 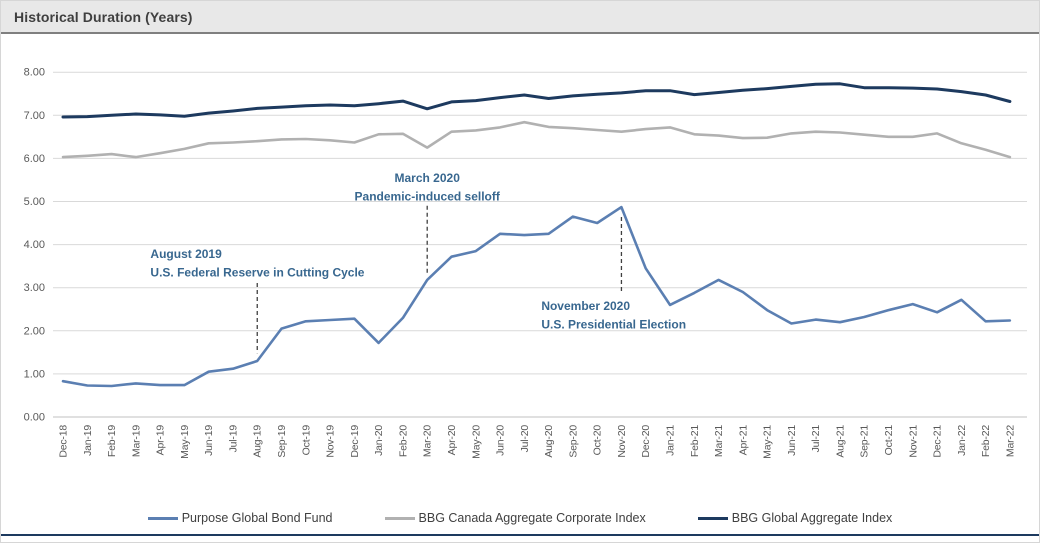 What do you see at coordinates (209, 440) in the screenshot?
I see `x-tick-label: Jun-19` at bounding box center [209, 440].